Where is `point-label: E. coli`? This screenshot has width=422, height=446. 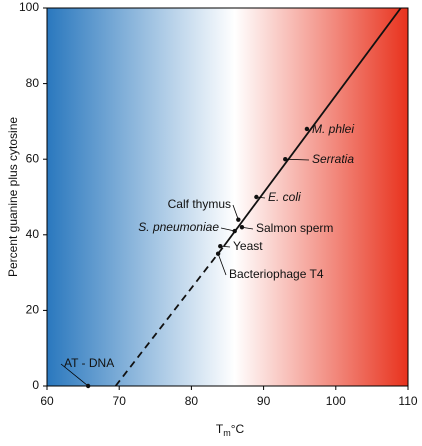 point-label: E. coli is located at coordinates (284, 197).